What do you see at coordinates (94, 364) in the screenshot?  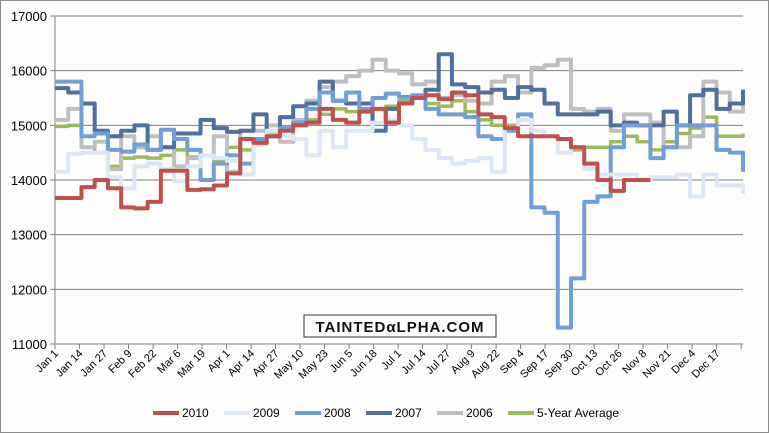 I see `x-tick-label: Jan 27` at bounding box center [94, 364].